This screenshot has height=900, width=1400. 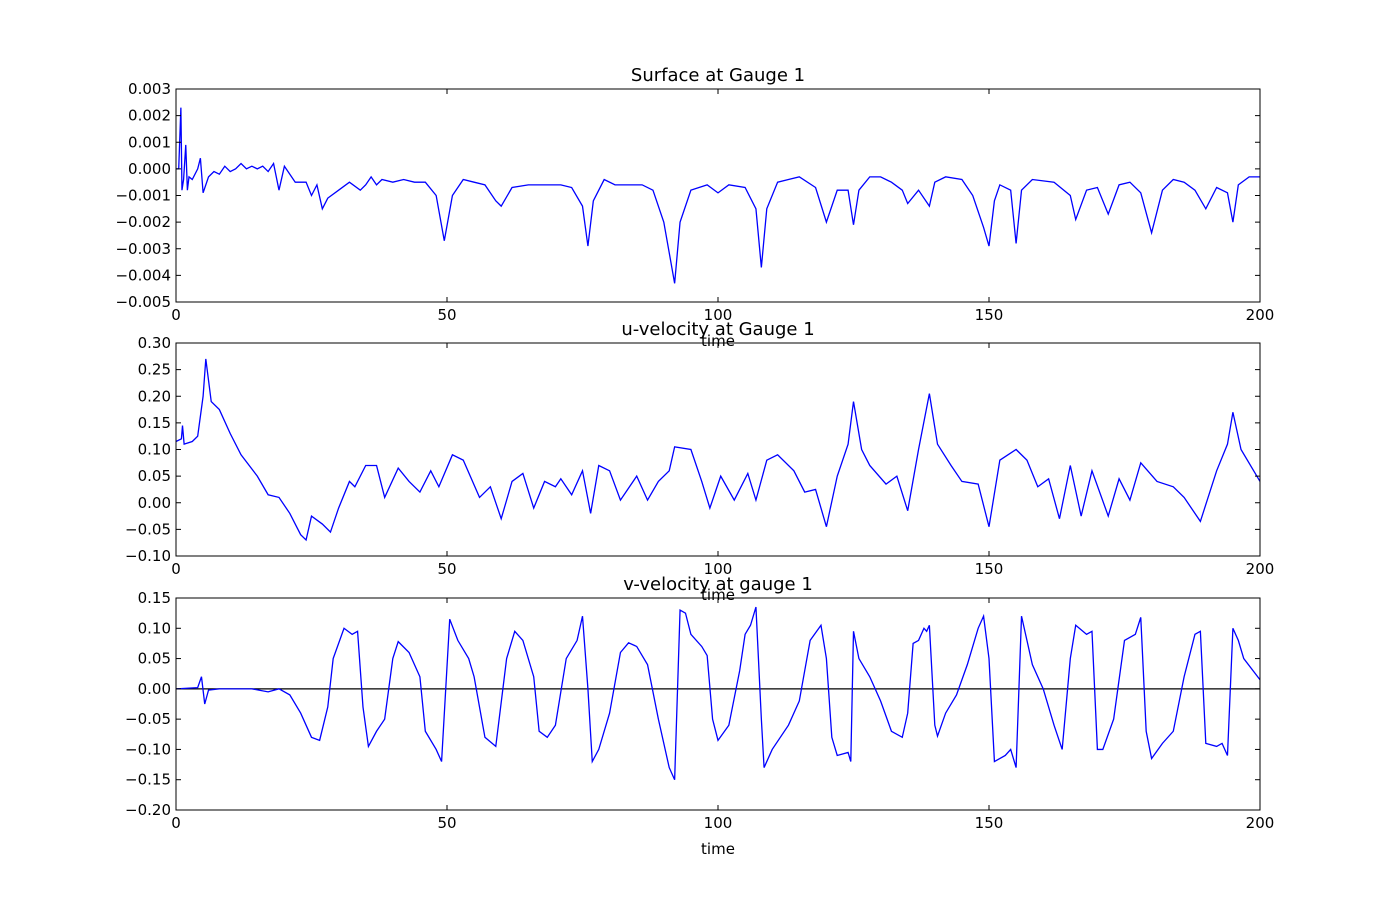 What do you see at coordinates (717, 329) in the screenshot?
I see `chart-title: u-velocity at Gauge 1` at bounding box center [717, 329].